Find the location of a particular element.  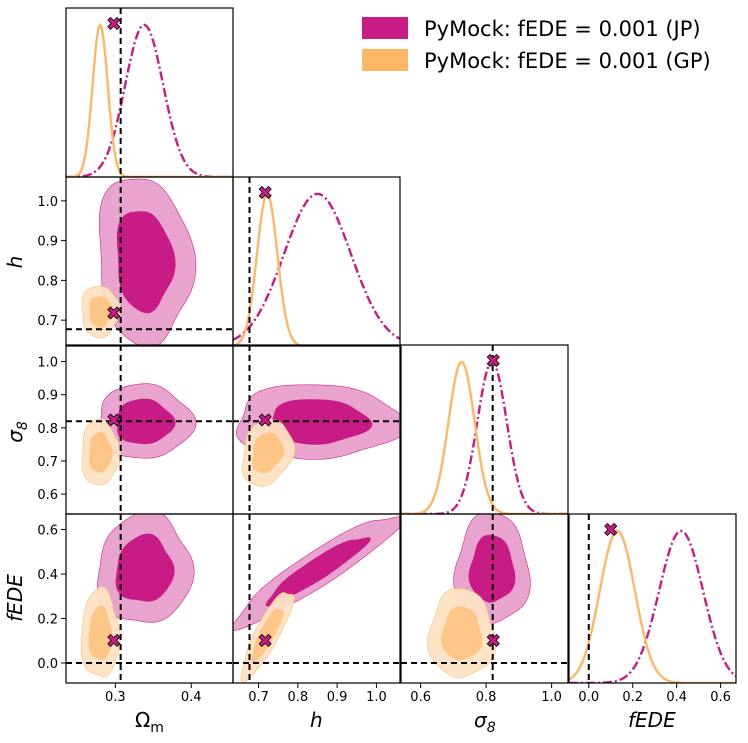

panel-h-h-frame is located at coordinates (316, 261).